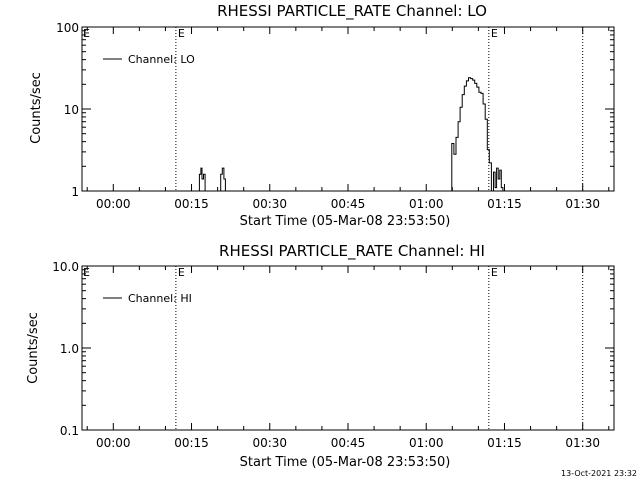 The image size is (640, 480). I want to click on x-tick-label-lo: 00:30, so click(269, 204).